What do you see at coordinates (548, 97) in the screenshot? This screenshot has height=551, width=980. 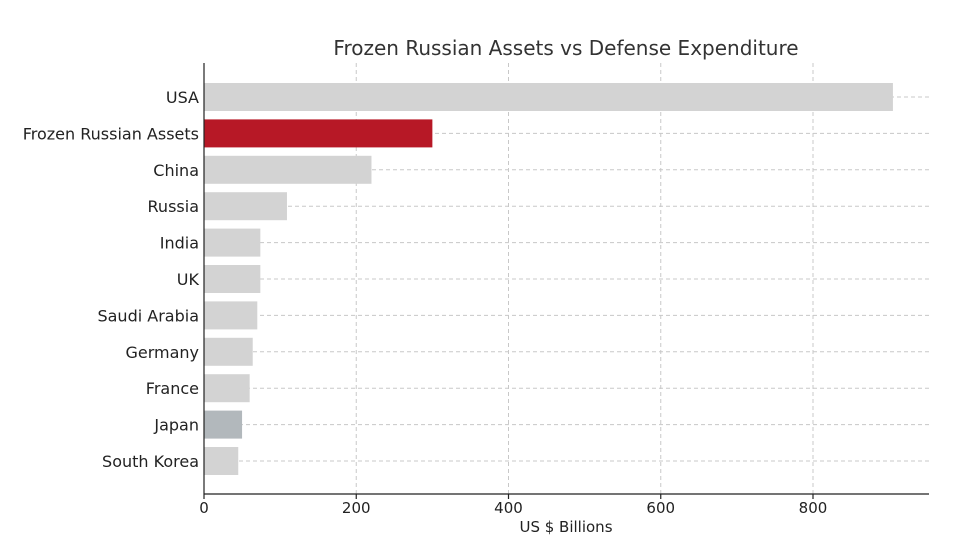 I see `bar-usa` at bounding box center [548, 97].